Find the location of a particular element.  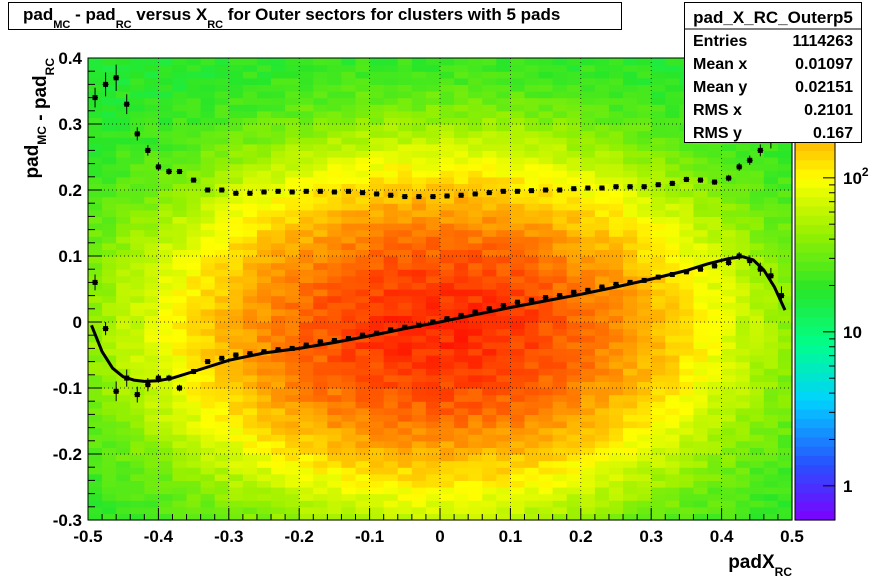

x-tick-label: 0.5 is located at coordinates (792, 536).